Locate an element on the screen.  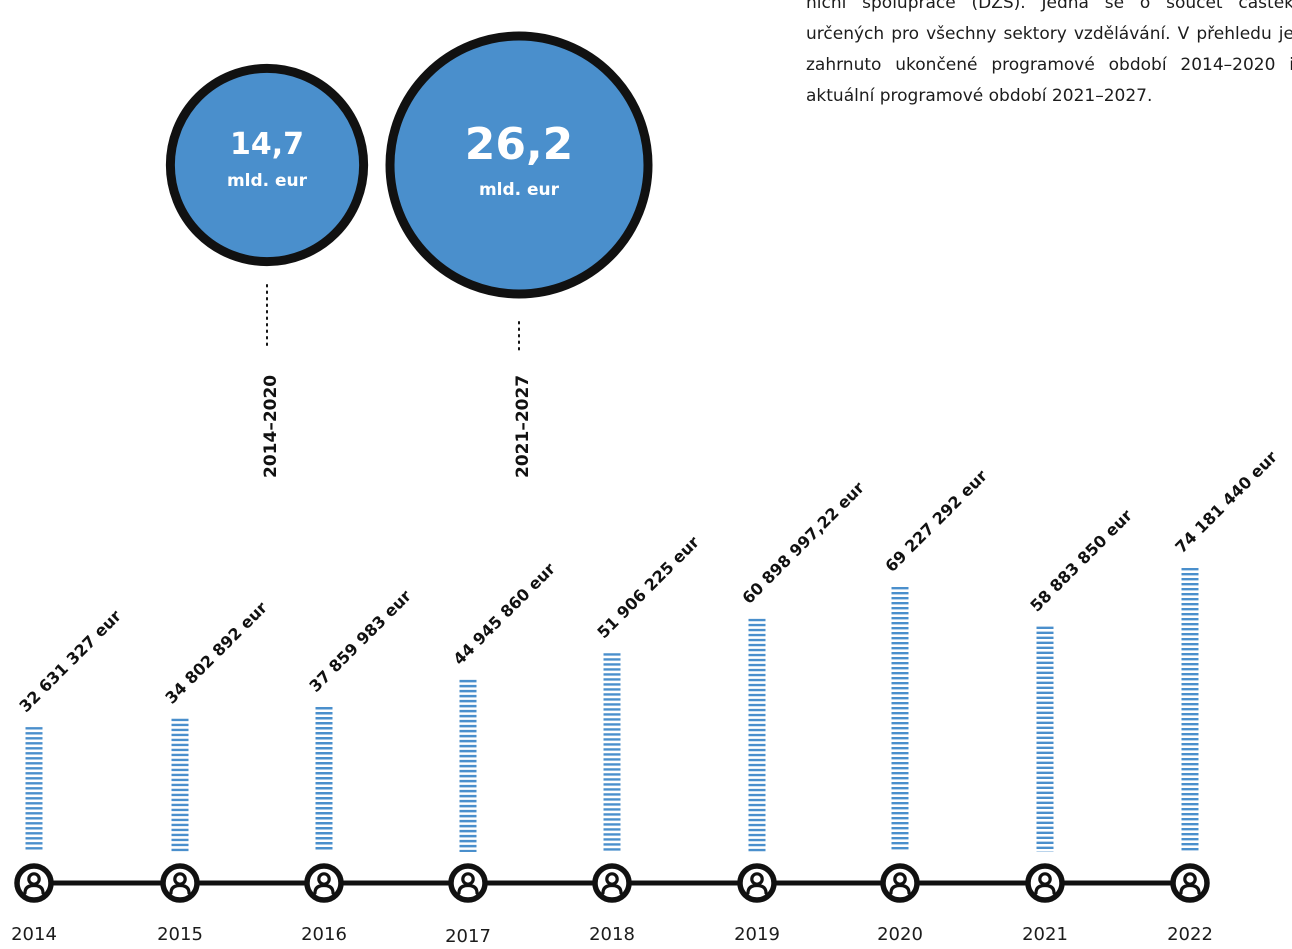
year-label: 2022 is located at coordinates (1190, 934).